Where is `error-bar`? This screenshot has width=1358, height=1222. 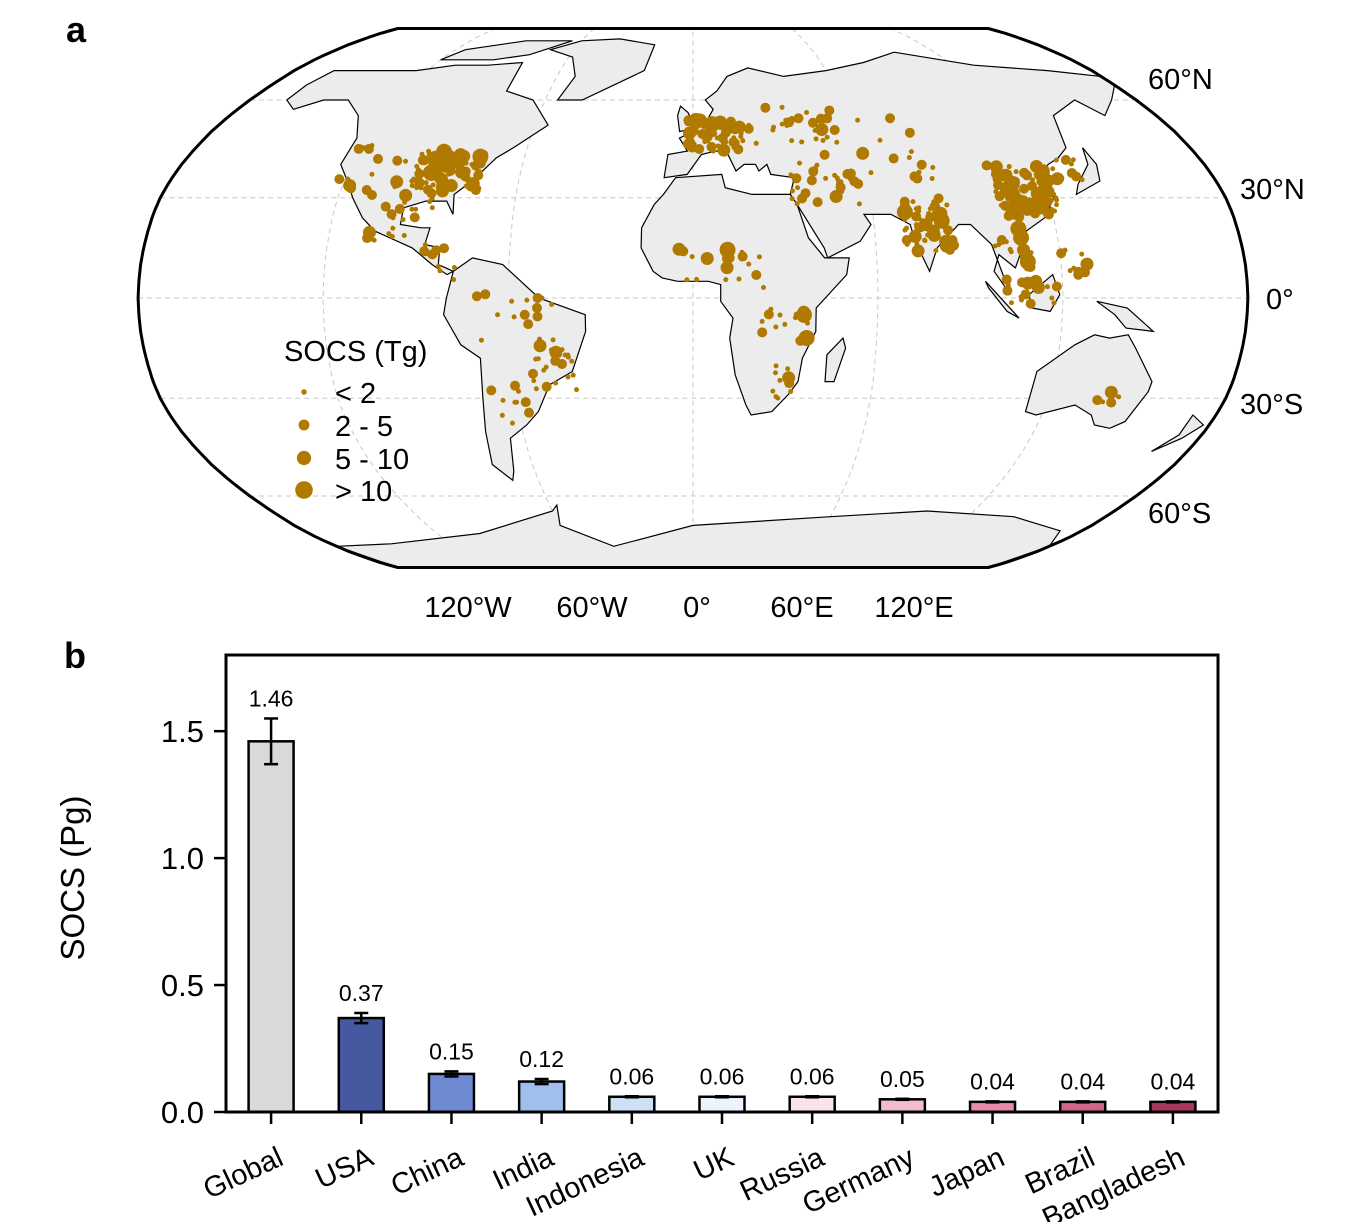 error-bar is located at coordinates (541, 1081).